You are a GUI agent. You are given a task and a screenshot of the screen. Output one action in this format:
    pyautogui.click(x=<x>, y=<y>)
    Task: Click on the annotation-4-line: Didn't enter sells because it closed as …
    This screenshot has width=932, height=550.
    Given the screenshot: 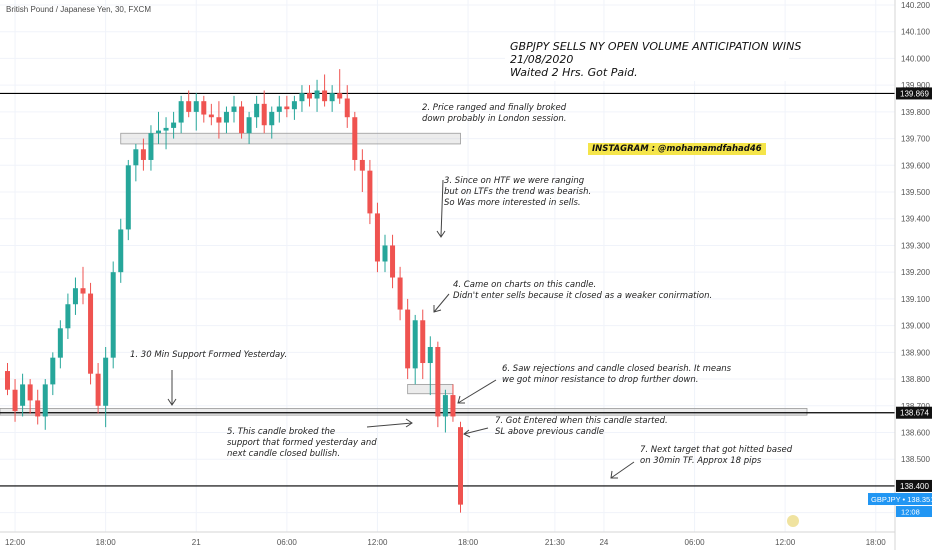 What is the action you would take?
    pyautogui.click(x=583, y=296)
    